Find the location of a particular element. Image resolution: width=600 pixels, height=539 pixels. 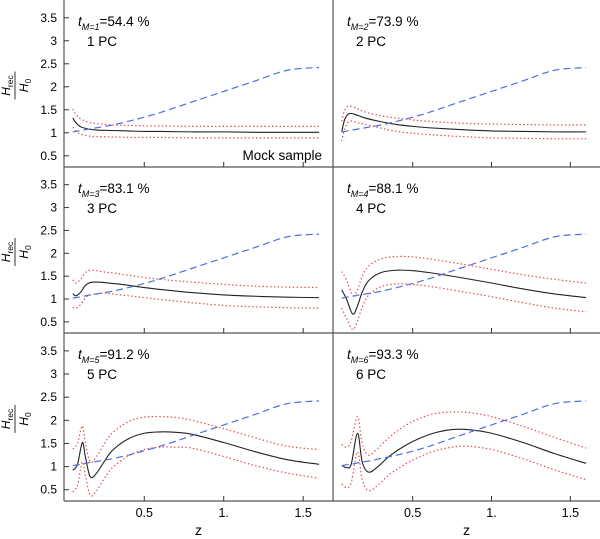

tM-annotation: tM=1=54.4 % is located at coordinates (113, 23).